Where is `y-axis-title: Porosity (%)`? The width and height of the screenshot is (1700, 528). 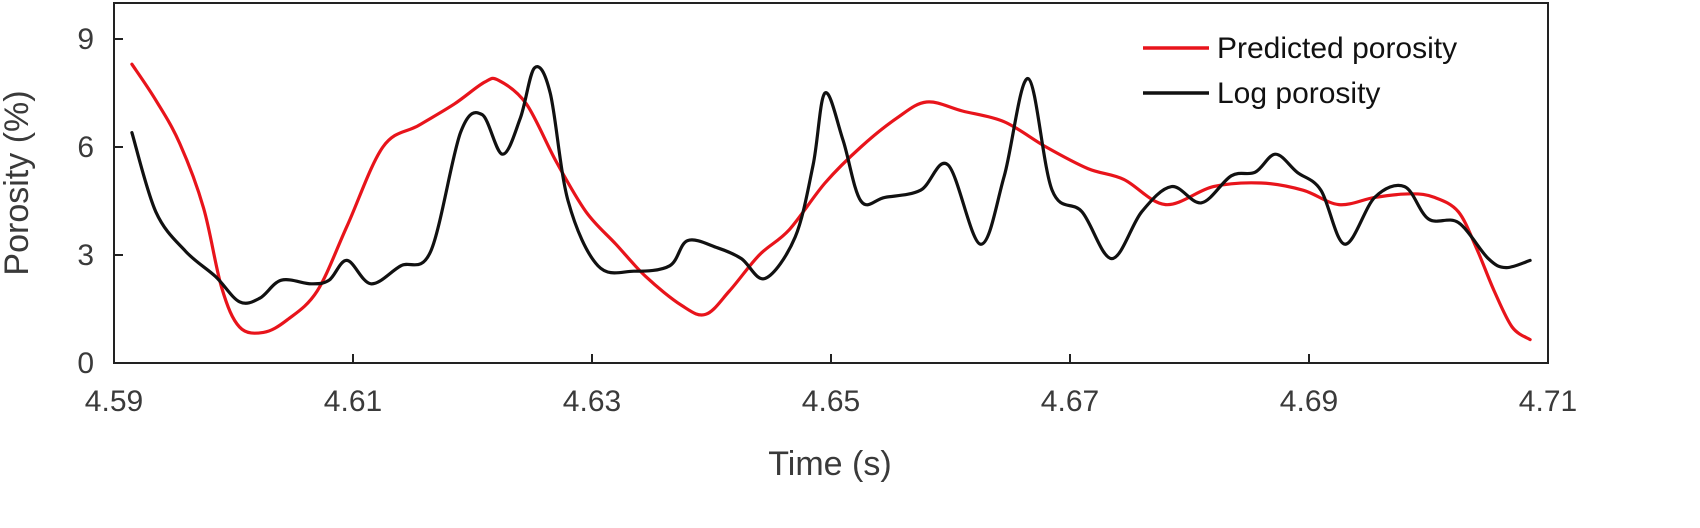
y-axis-title: Porosity (%) is located at coordinates (18, 182).